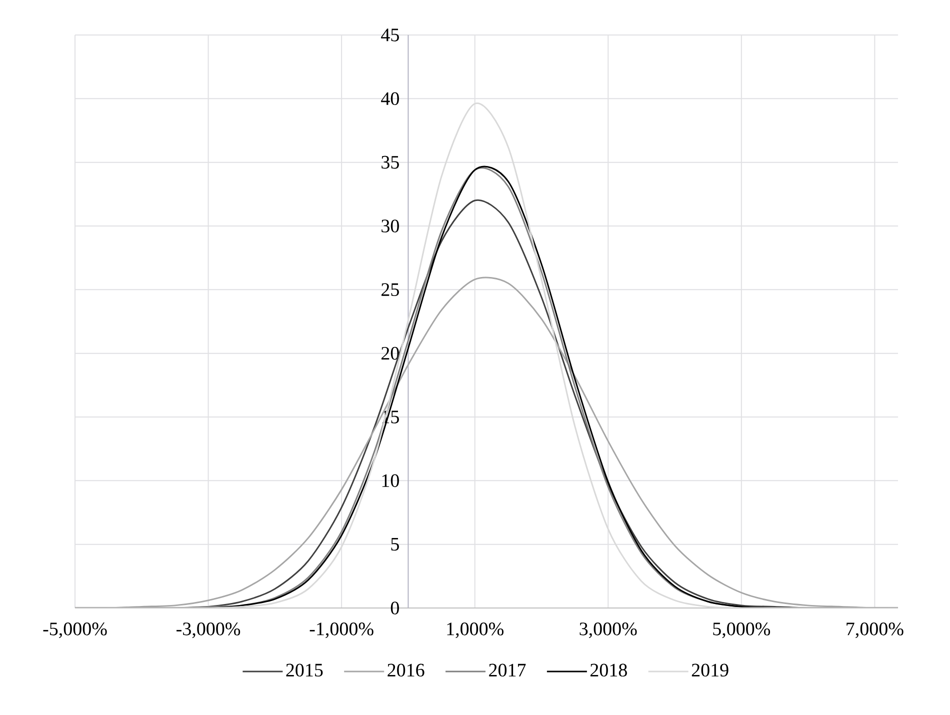 The image size is (950, 715). I want to click on x-tick-label: 3,000%, so click(608, 630).